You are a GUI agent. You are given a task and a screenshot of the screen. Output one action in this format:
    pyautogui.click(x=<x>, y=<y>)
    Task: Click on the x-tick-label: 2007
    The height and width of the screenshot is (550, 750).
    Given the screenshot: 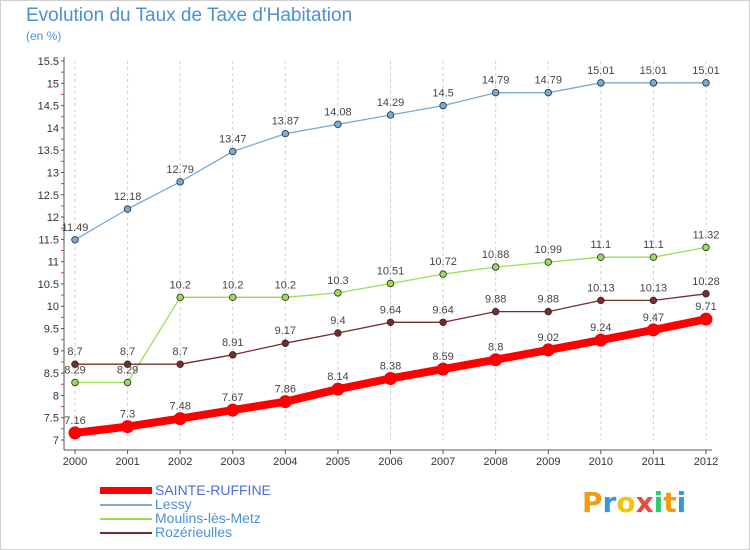 What is the action you would take?
    pyautogui.click(x=443, y=462)
    